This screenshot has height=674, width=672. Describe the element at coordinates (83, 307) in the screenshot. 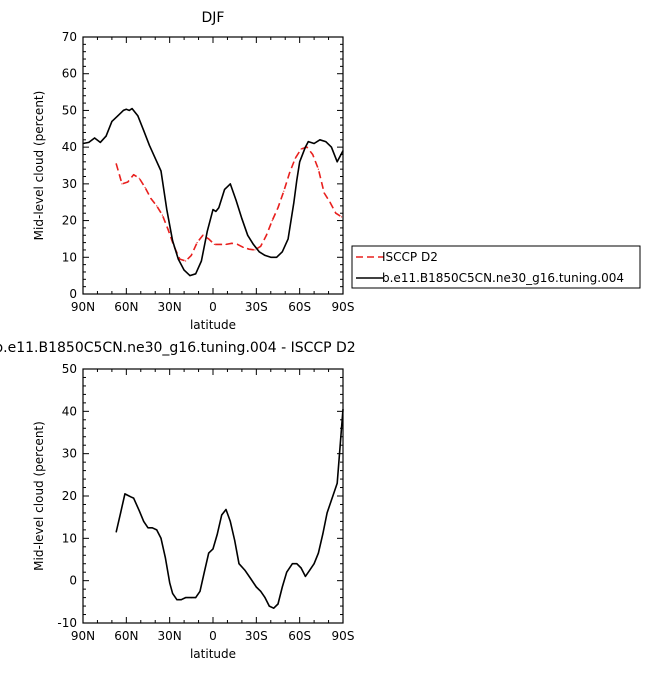

I see `x-tick-label: 90N` at that location.